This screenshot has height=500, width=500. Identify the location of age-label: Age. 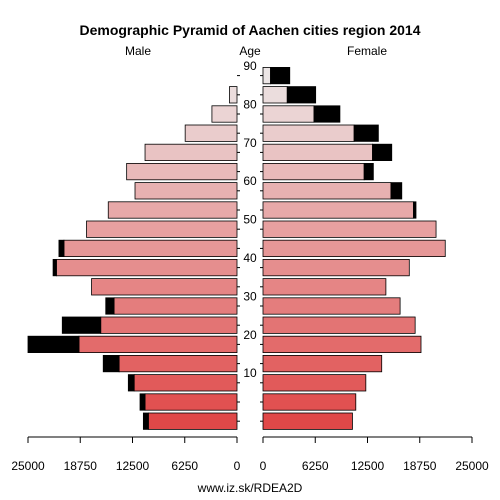
(250, 51).